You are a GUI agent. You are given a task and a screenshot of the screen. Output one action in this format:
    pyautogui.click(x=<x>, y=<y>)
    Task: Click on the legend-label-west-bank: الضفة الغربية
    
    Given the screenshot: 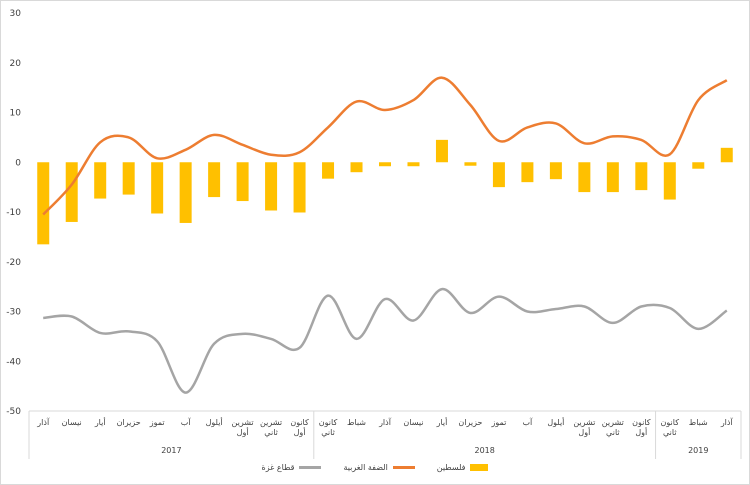 What is the action you would take?
    pyautogui.click(x=365, y=467)
    